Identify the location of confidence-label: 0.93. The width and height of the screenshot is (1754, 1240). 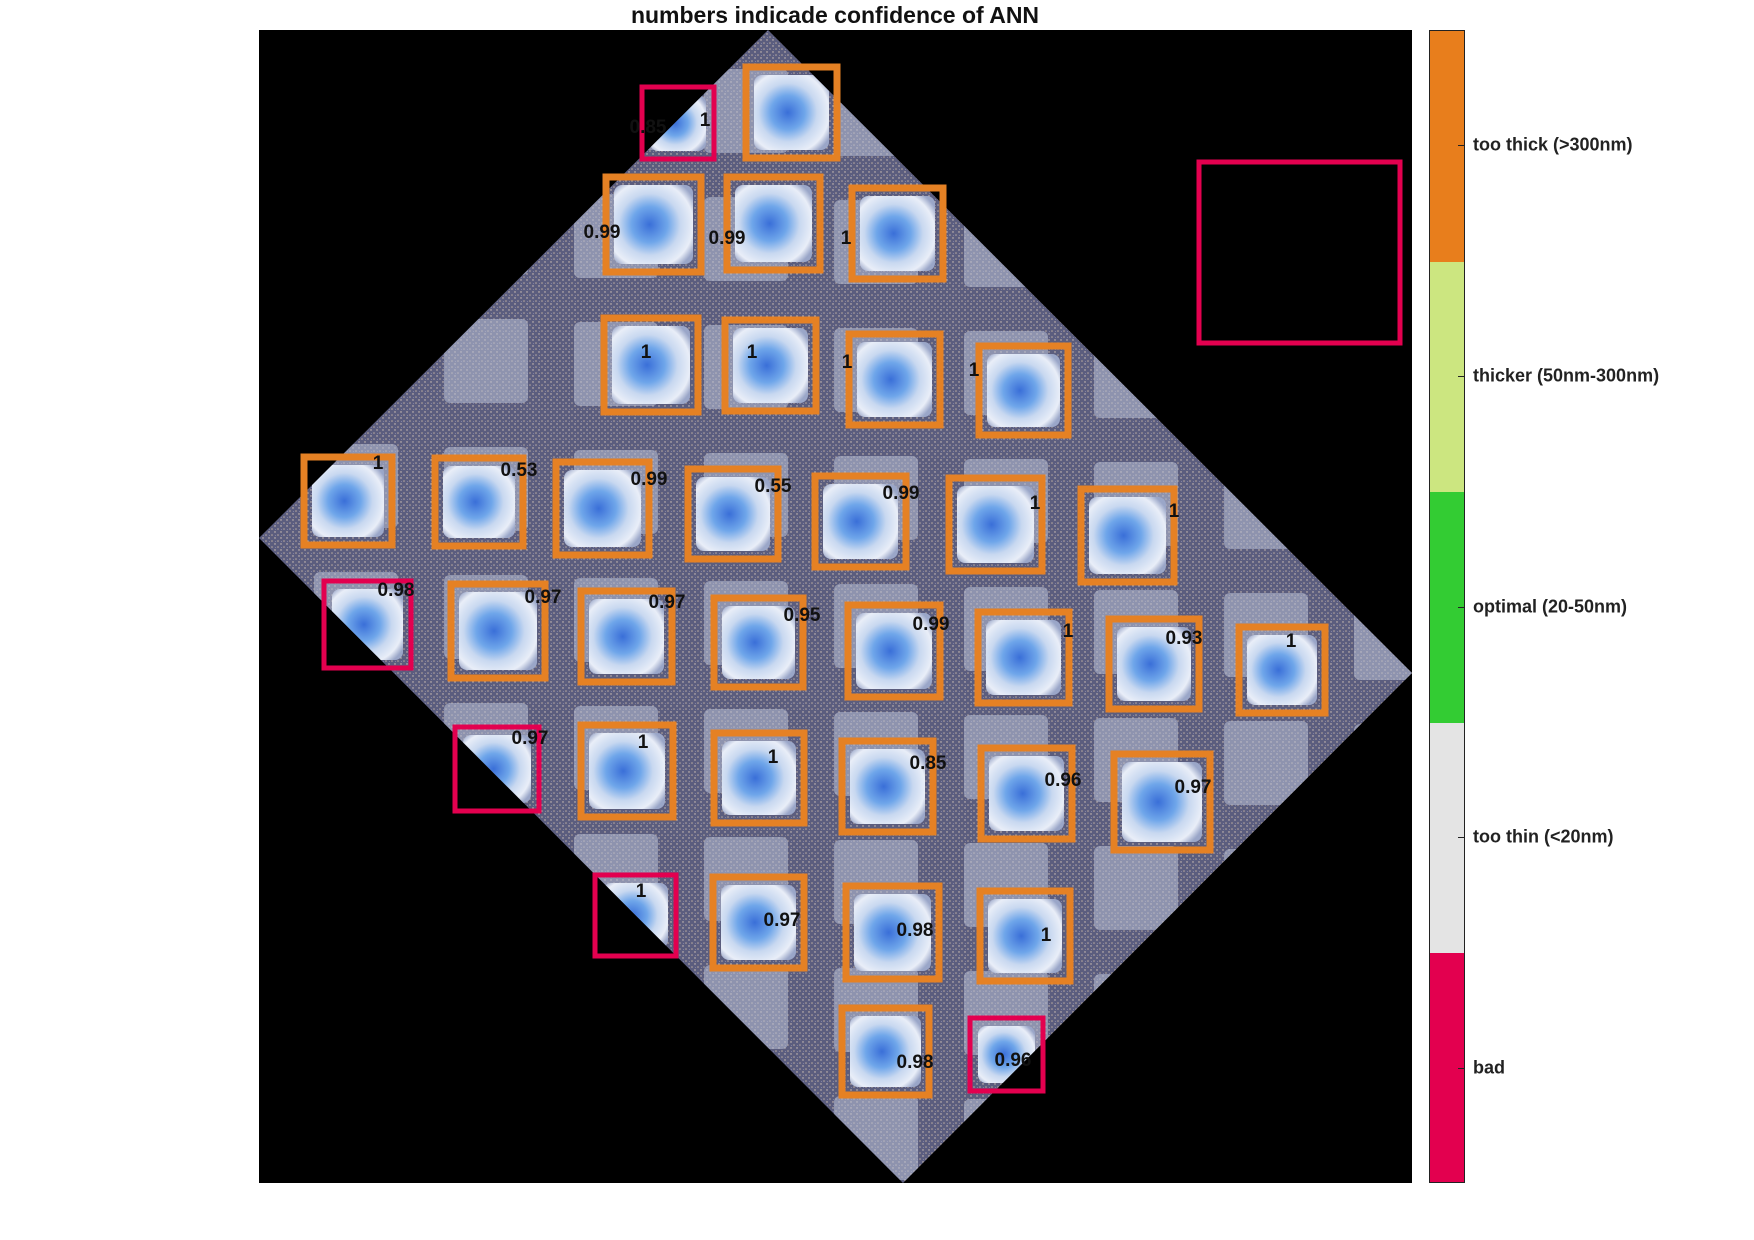
(1184, 638).